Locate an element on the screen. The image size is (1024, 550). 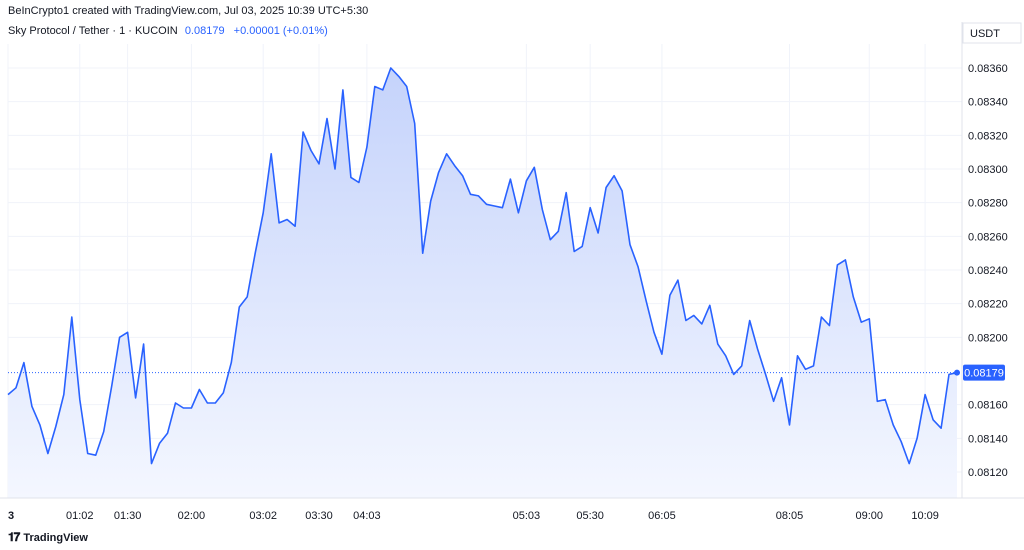
footer: 𝟏𝟕 TradingView is located at coordinates (48, 537).